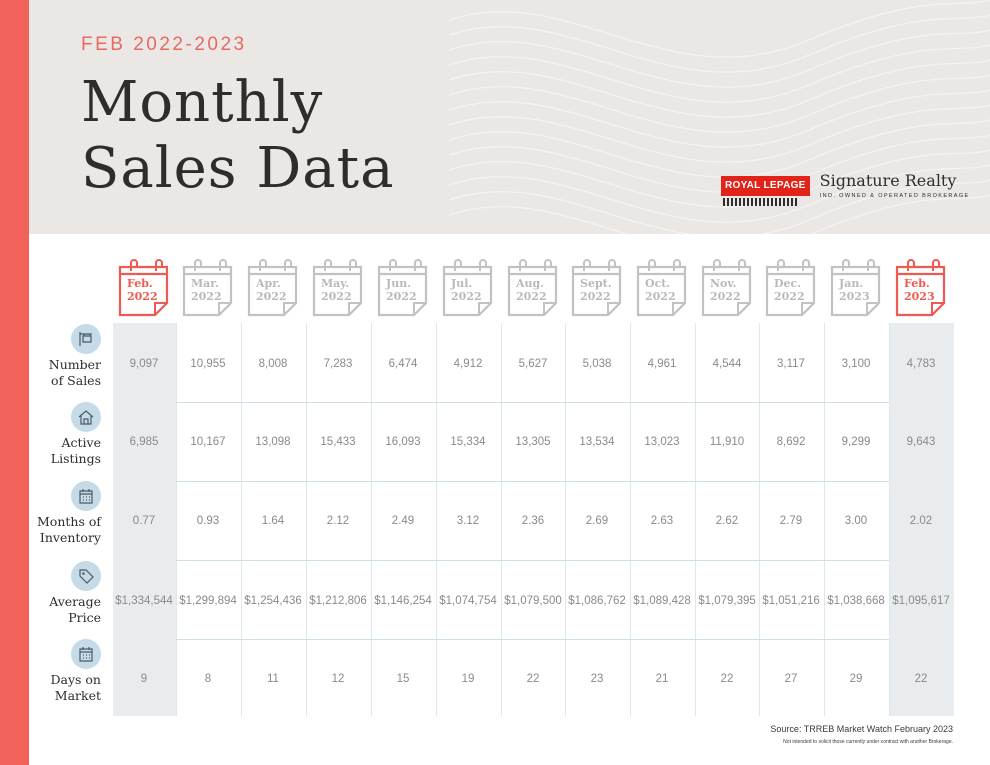 Image resolution: width=990 pixels, height=765 pixels. What do you see at coordinates (533, 364) in the screenshot?
I see `table-cell: 5,627` at bounding box center [533, 364].